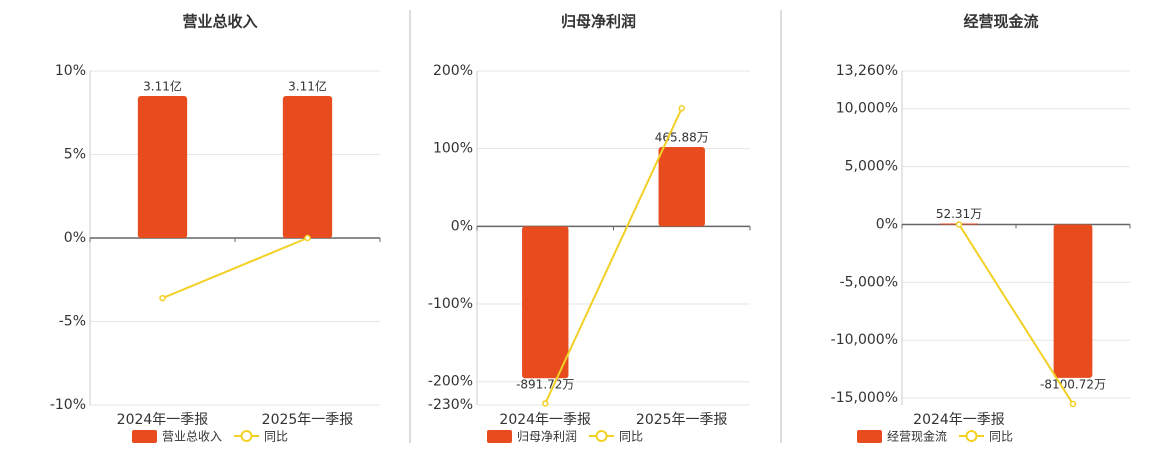 The height and width of the screenshot is (450, 1160). Describe the element at coordinates (450, 304) in the screenshot. I see `y-tick-label: -100%` at that location.